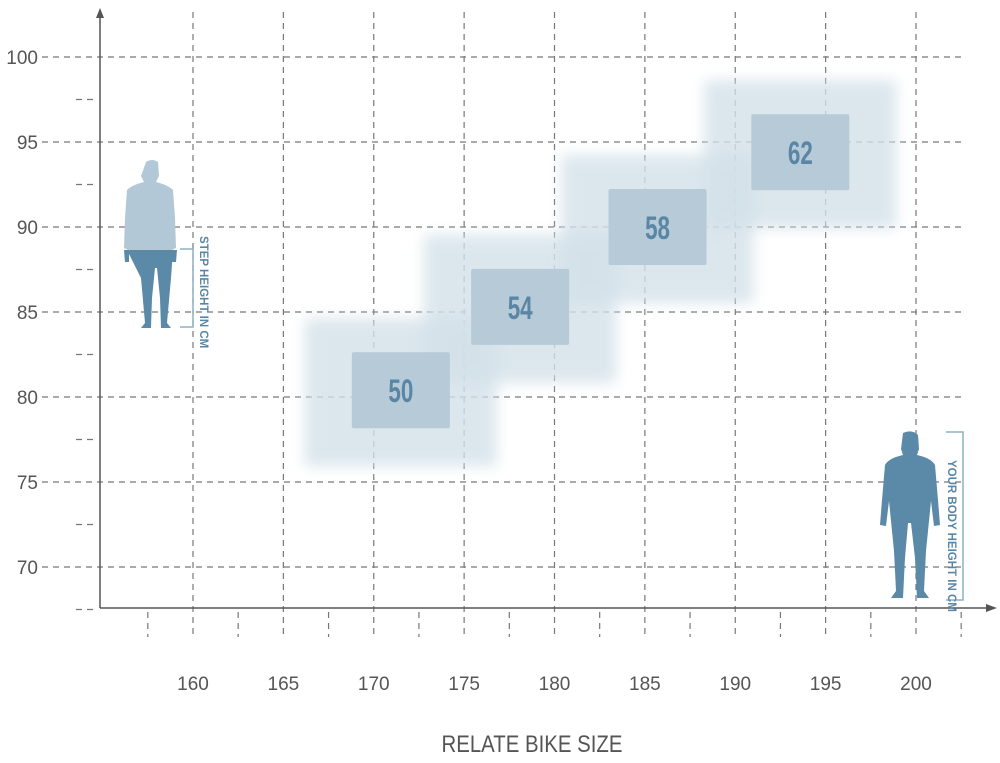  Describe the element at coordinates (951, 536) in the screenshot. I see `body-height-label: YOUR BODY HEIGHT IN CM` at that location.